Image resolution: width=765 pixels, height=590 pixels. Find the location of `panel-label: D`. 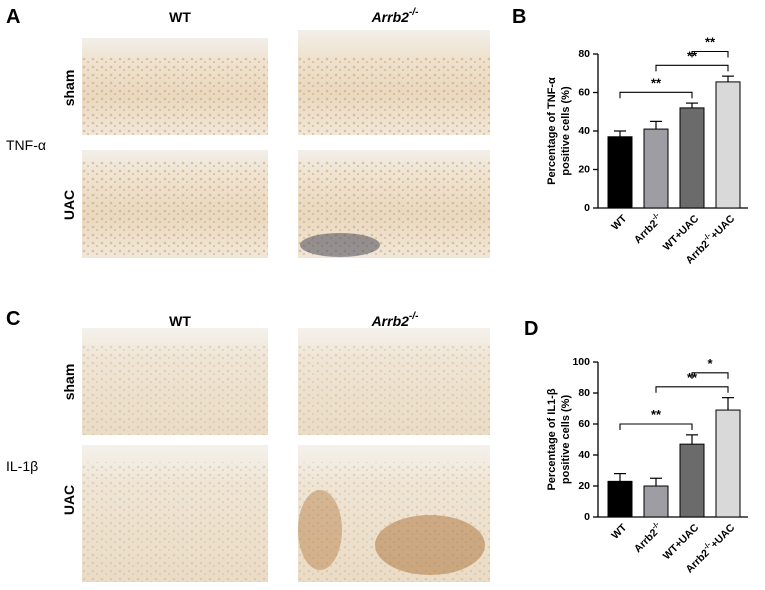

panel-label: D is located at coordinates (531, 329).